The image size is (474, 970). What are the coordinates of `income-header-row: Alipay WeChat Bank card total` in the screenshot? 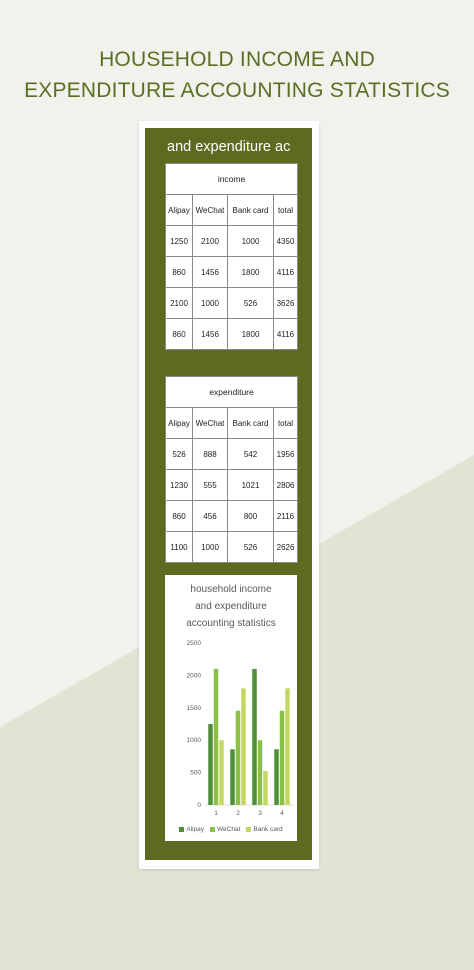 It's located at (232, 210).